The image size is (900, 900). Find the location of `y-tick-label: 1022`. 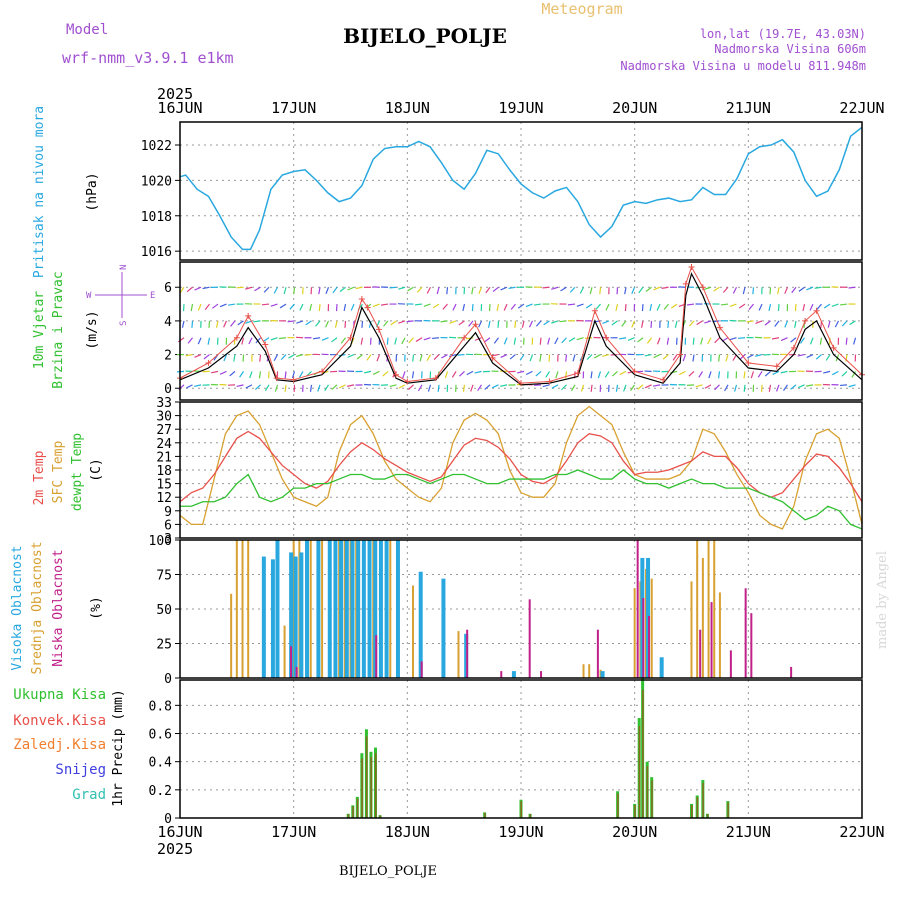

y-tick-label: 1022 is located at coordinates (156, 146).